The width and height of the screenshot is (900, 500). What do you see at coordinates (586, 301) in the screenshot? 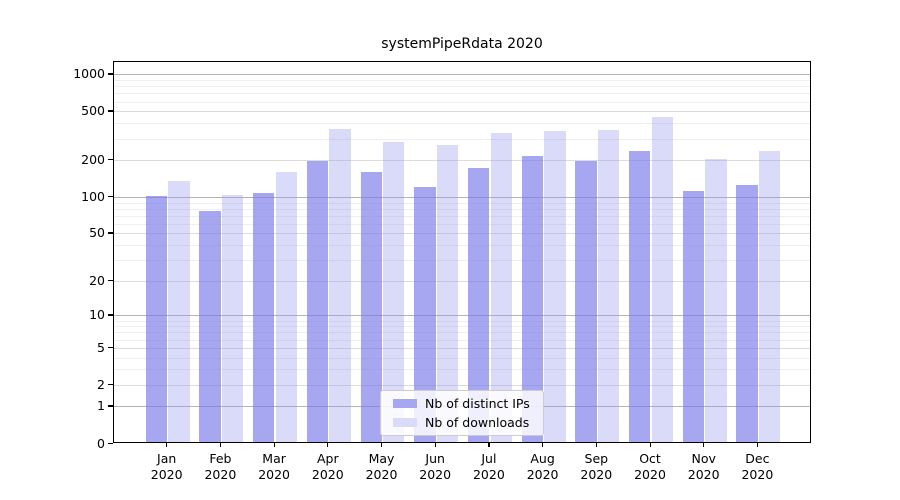
I see `bar-sep-distinct-ips` at bounding box center [586, 301].